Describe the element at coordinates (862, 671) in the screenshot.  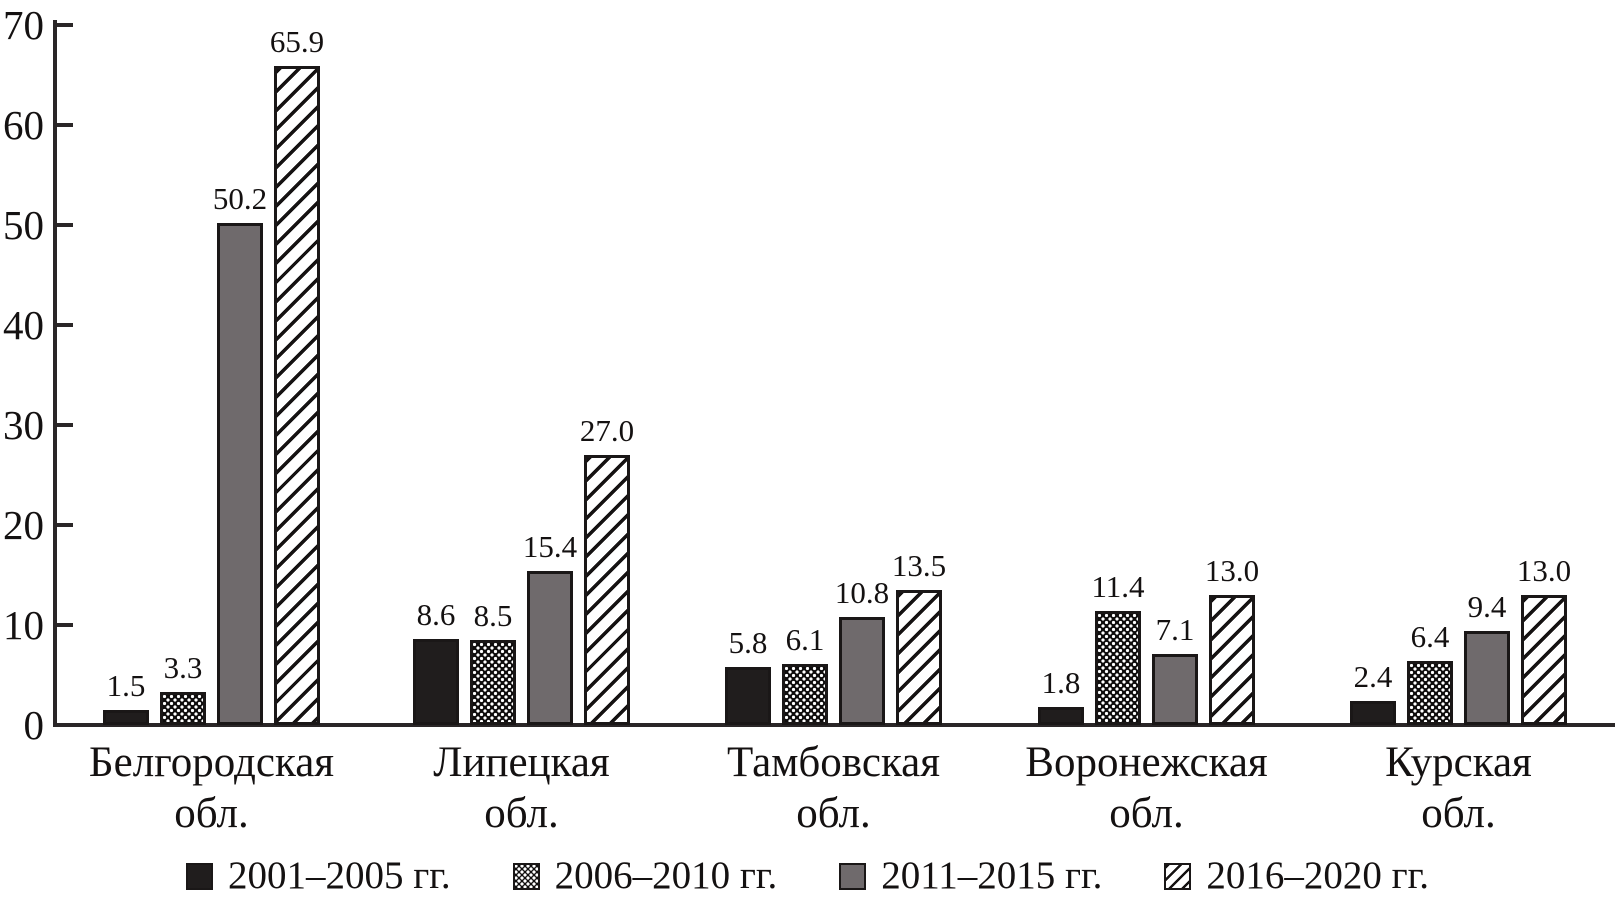
I see `bar-2011–2015 гг.-Тамбовская` at that location.